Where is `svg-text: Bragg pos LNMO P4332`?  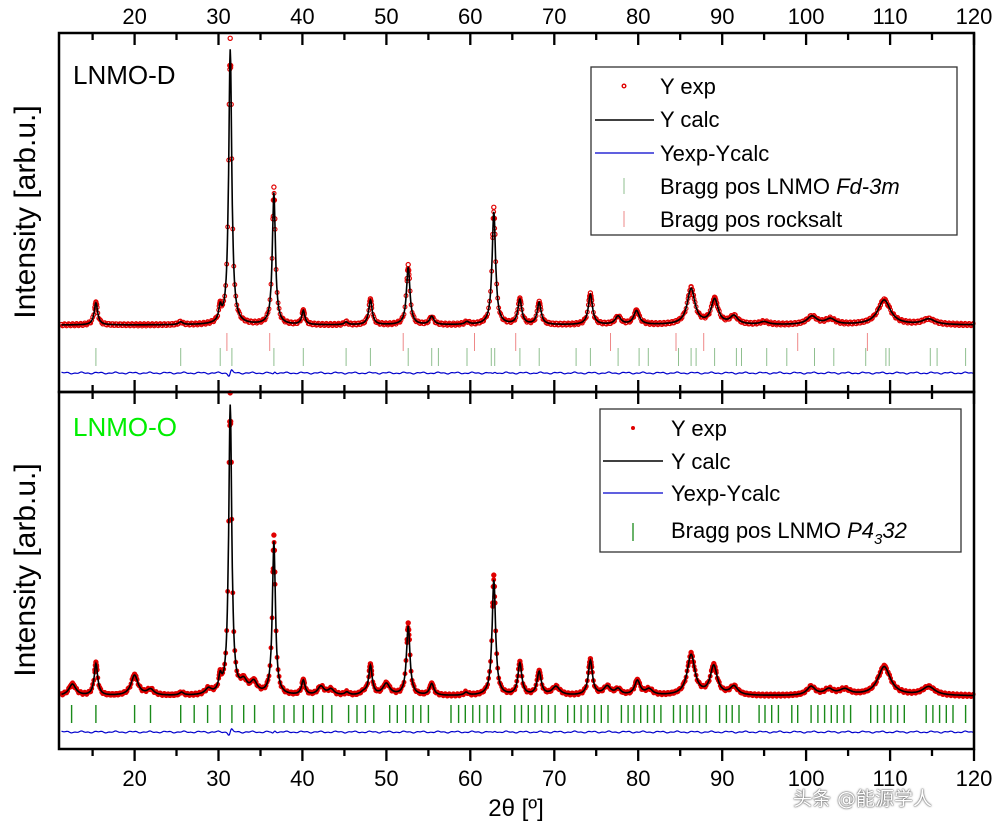 svg-text: Bragg pos LNMO P4332 is located at coordinates (789, 533).